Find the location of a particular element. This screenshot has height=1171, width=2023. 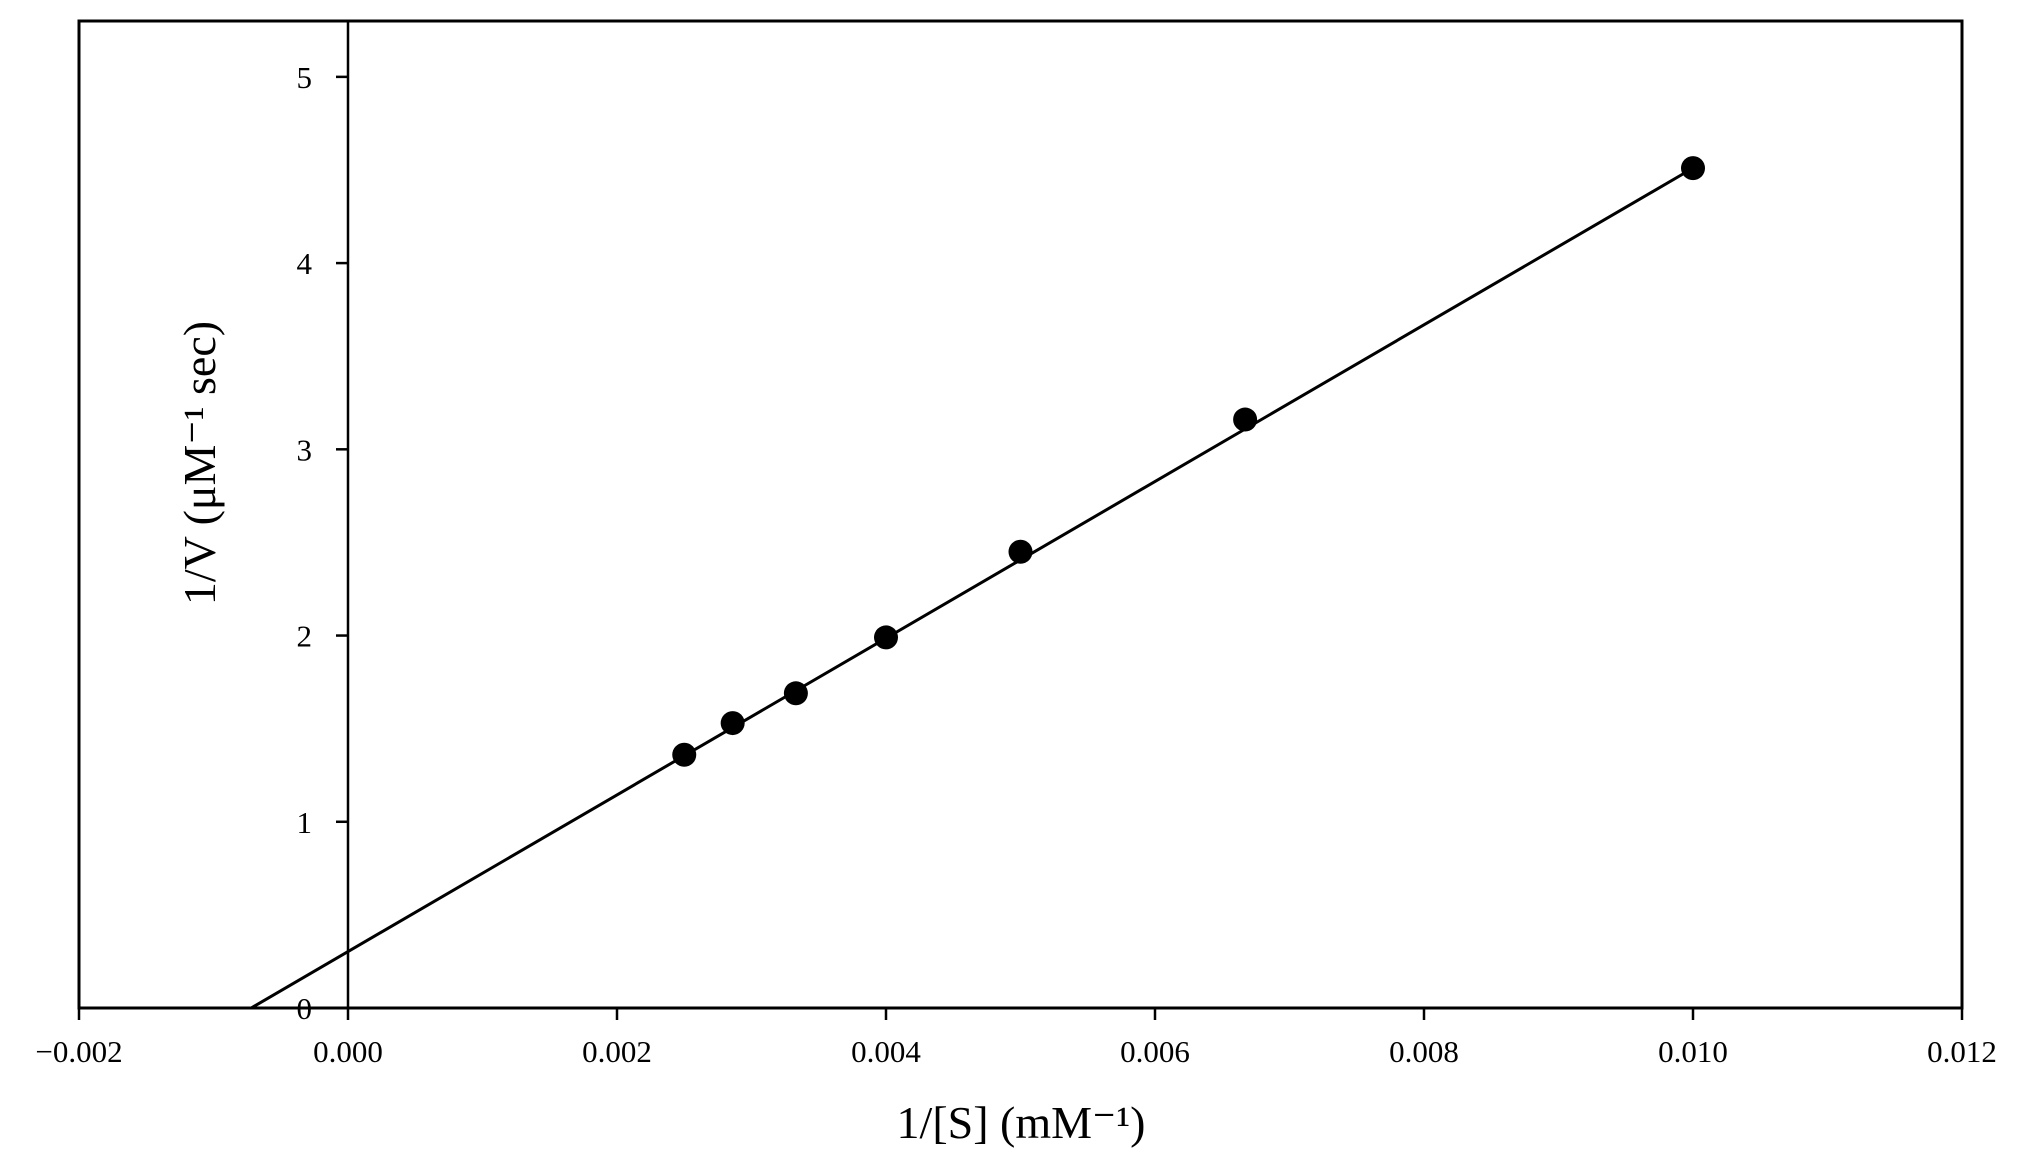

x-axis-title: 1/[S] (mM⁻¹) is located at coordinates (1021, 1122).